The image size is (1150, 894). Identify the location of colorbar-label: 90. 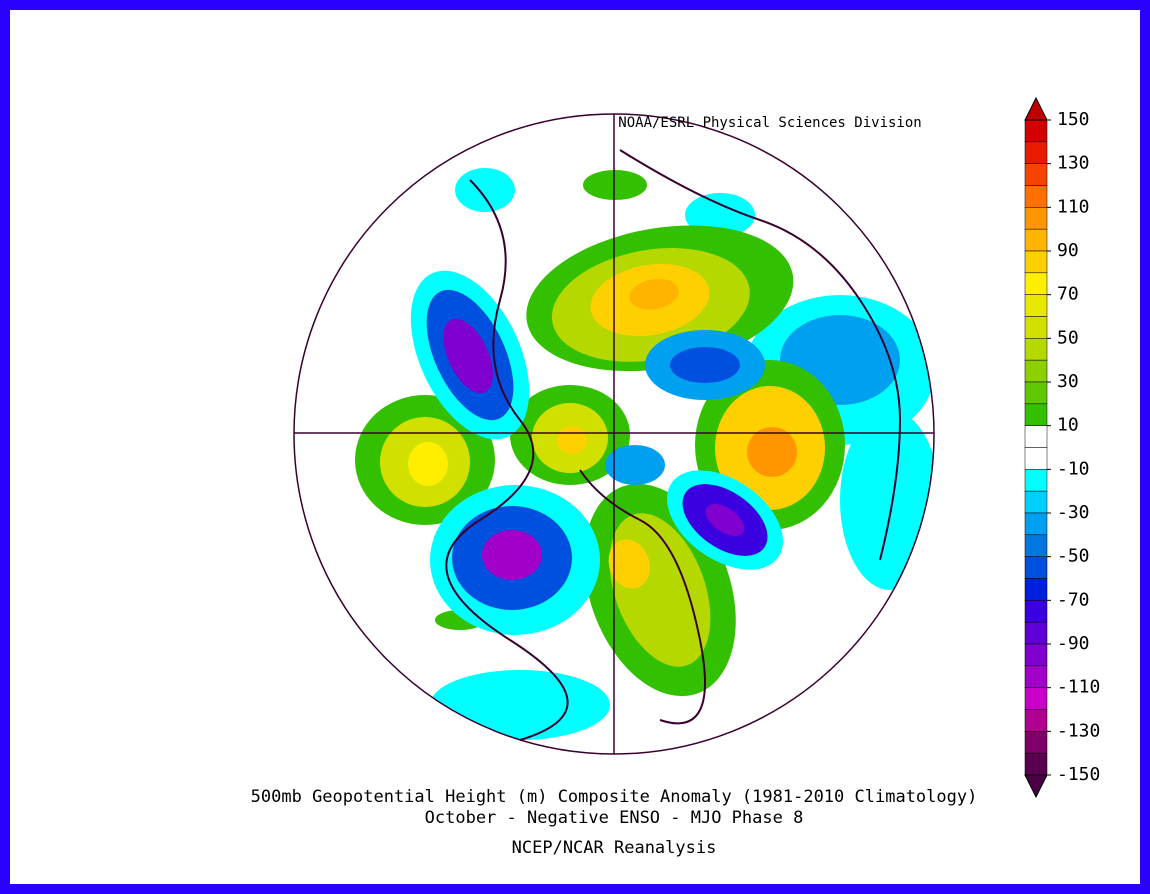
(1068, 250).